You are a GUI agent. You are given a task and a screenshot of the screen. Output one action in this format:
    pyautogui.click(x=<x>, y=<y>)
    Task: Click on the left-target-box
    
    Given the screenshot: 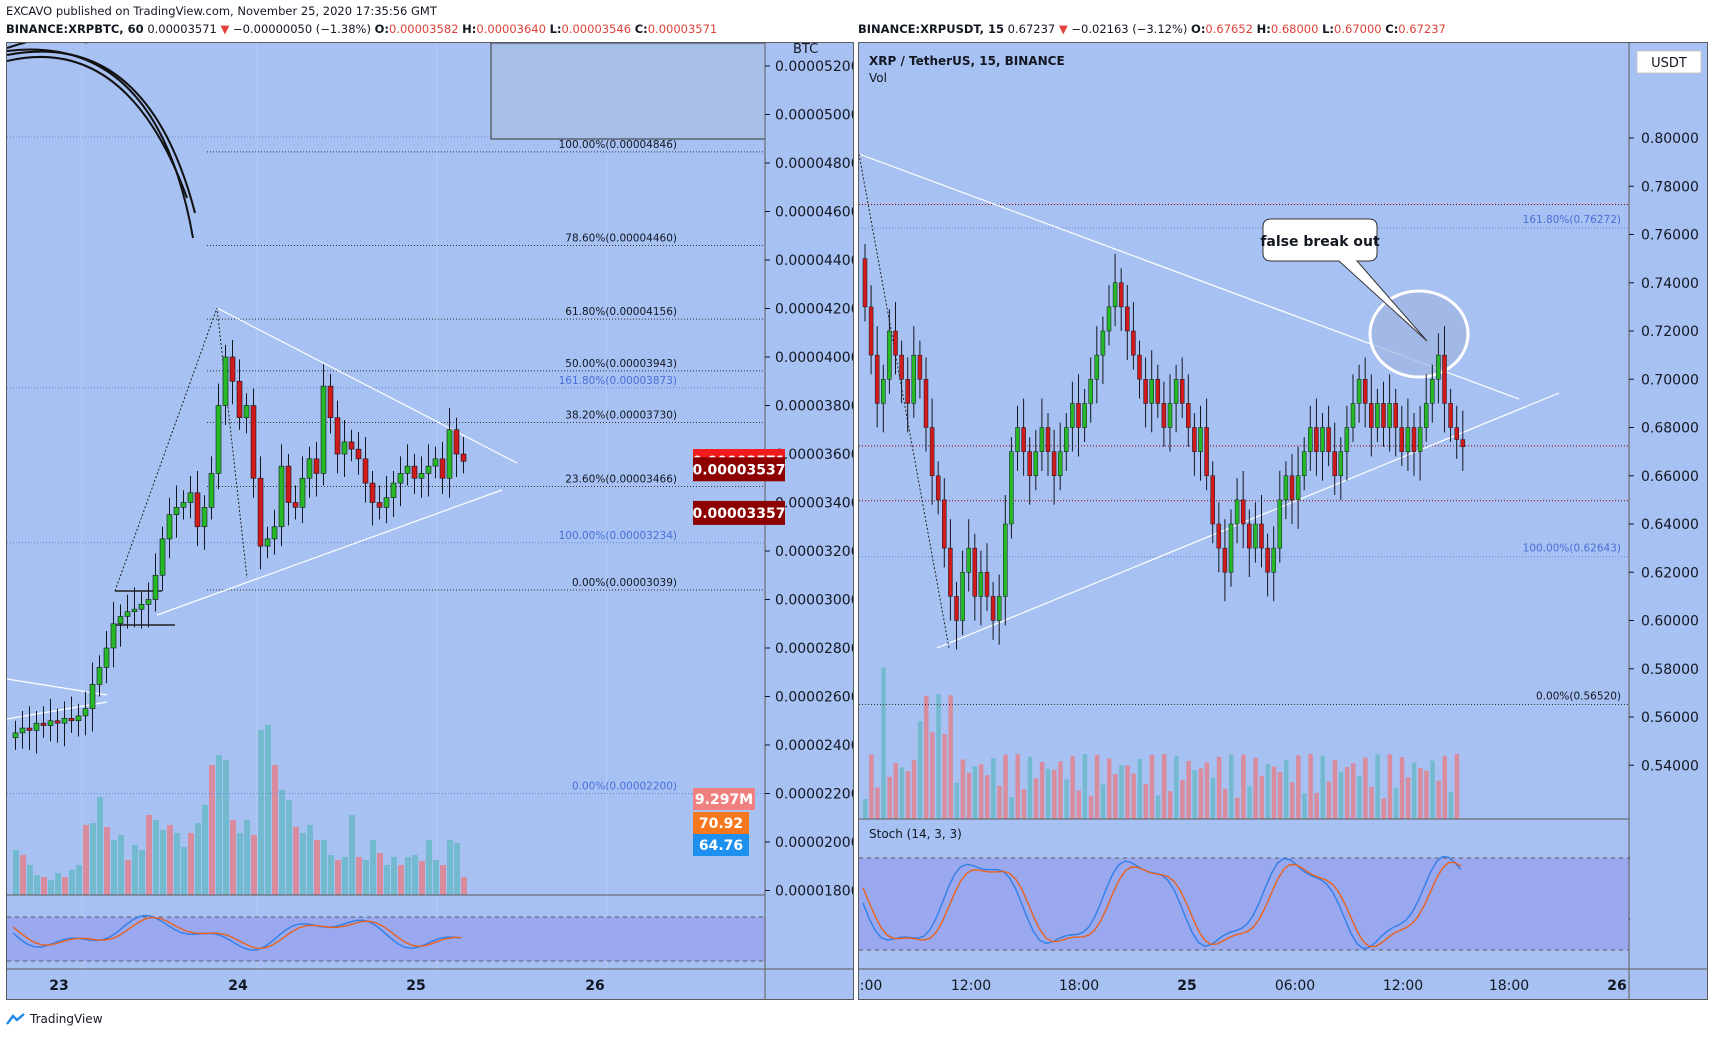 What is the action you would take?
    pyautogui.click(x=628, y=91)
    